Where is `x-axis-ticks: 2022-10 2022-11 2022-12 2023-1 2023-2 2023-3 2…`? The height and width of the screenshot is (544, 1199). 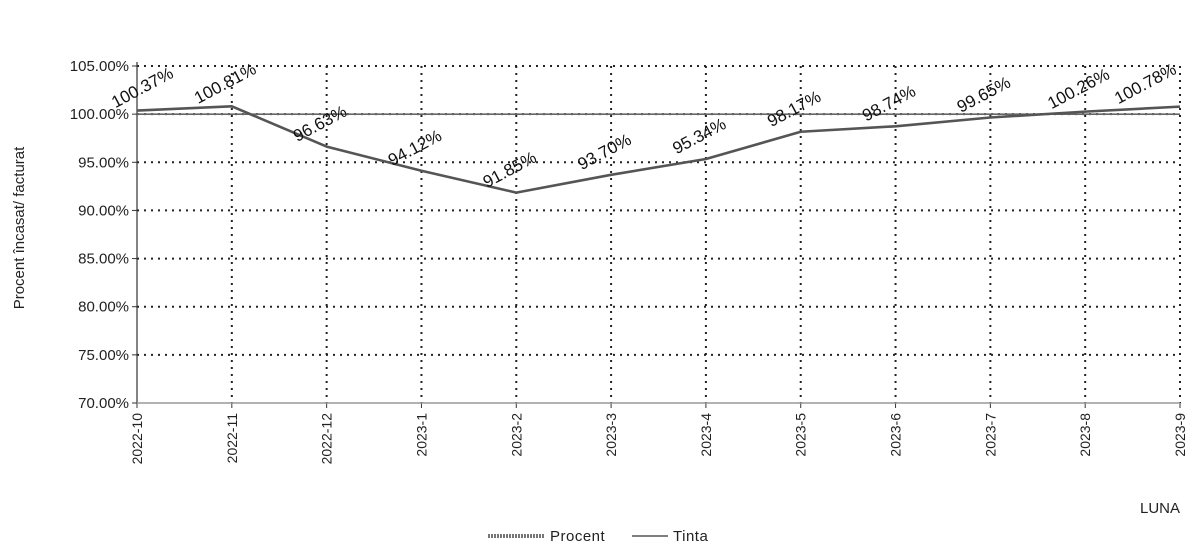 x-axis-ticks: 2022-10 2022-11 2022-12 2023-1 2023-2 2023-3 2… is located at coordinates (658, 439).